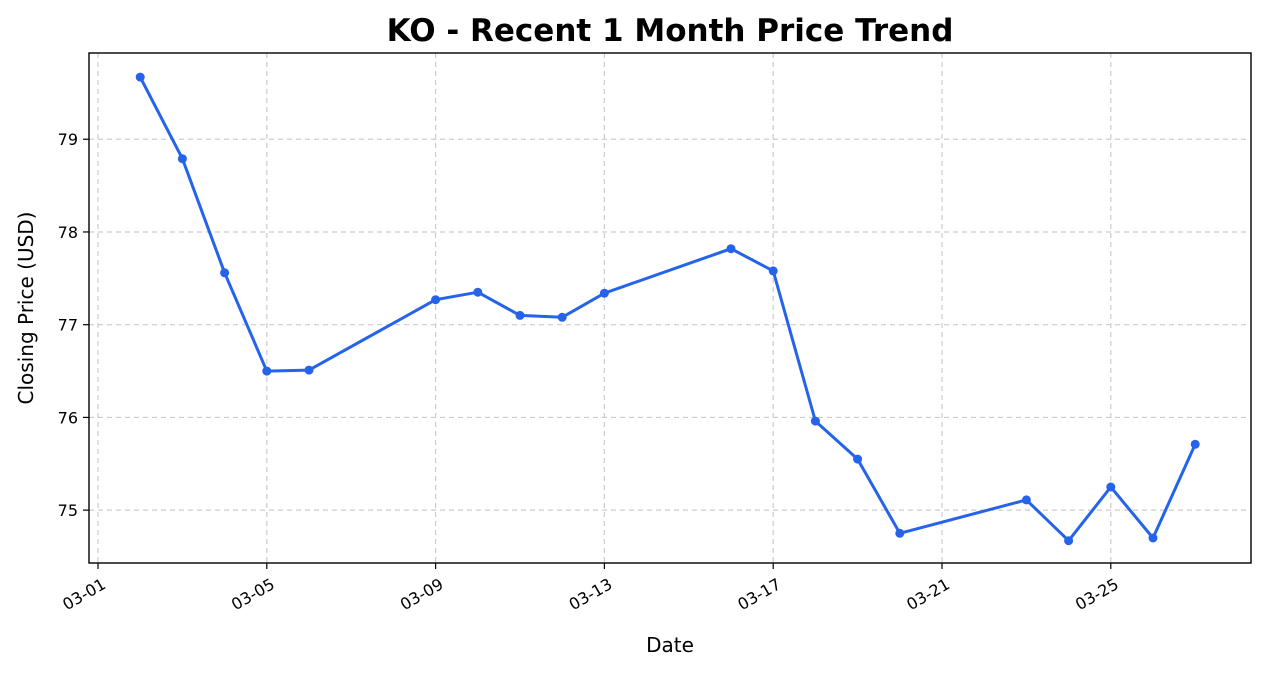 This screenshot has height=673, width=1266. What do you see at coordinates (928, 594) in the screenshot?
I see `x-tick-label: 03-21` at bounding box center [928, 594].